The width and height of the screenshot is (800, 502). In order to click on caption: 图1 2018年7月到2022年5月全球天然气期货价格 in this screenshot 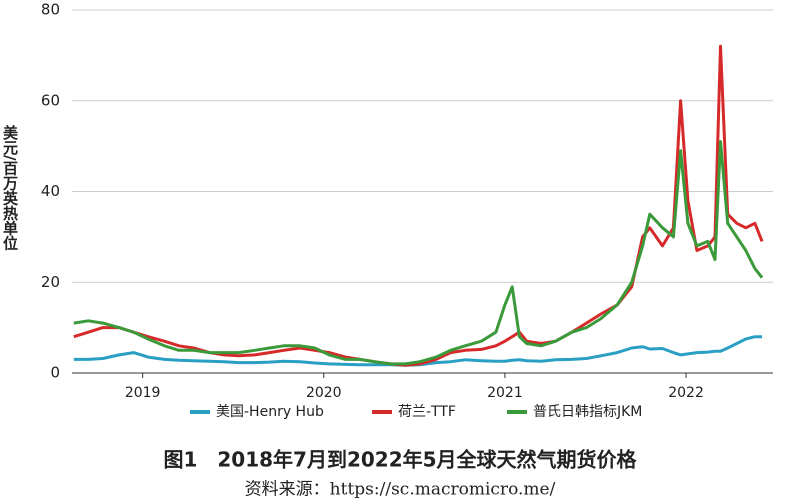, I will do `click(400, 460)`.